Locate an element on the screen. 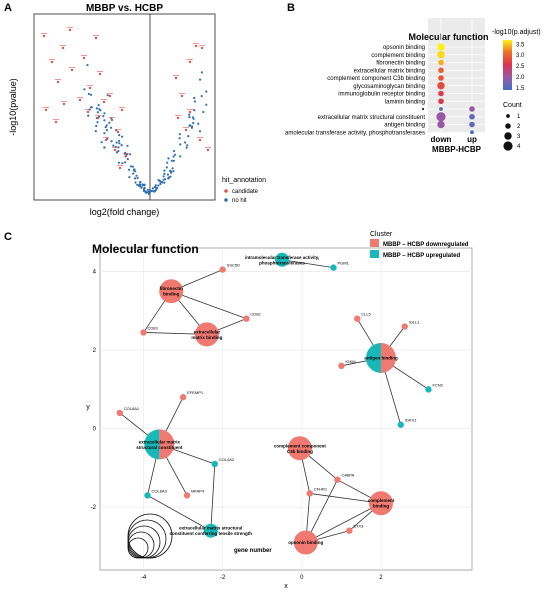 This screenshot has width=550, height=594. dotplot-size-legend-label: 3 is located at coordinates (519, 137).